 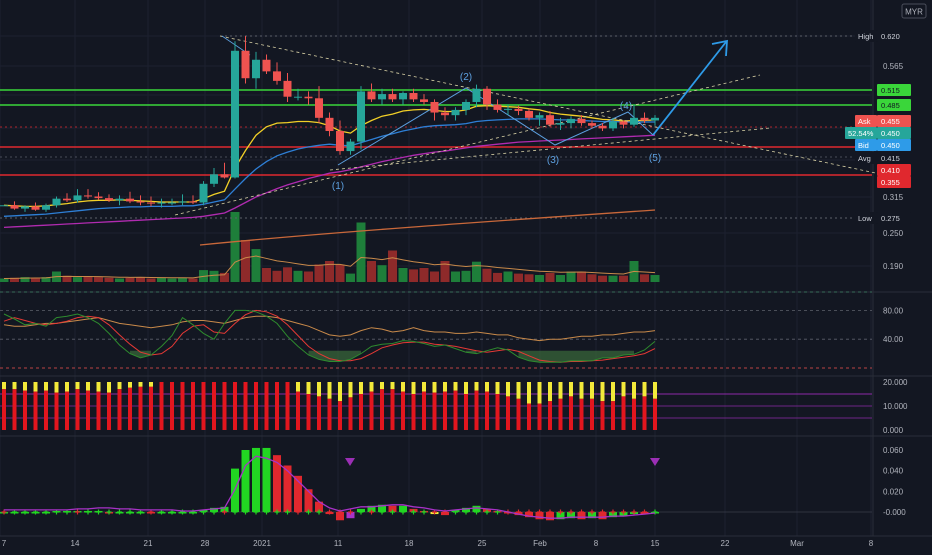 What do you see at coordinates (338, 543) in the screenshot?
I see `time-tick-label: 11` at bounding box center [338, 543].